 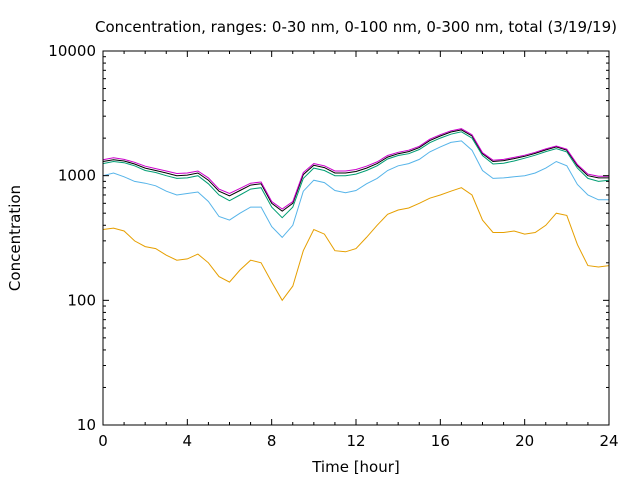 What do you see at coordinates (188, 441) in the screenshot?
I see `x-tick-label: 4` at bounding box center [188, 441].